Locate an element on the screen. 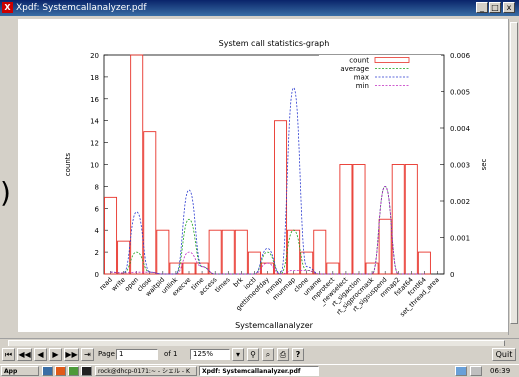 The image size is (519, 377). clock: 06:39 is located at coordinates (500, 371).